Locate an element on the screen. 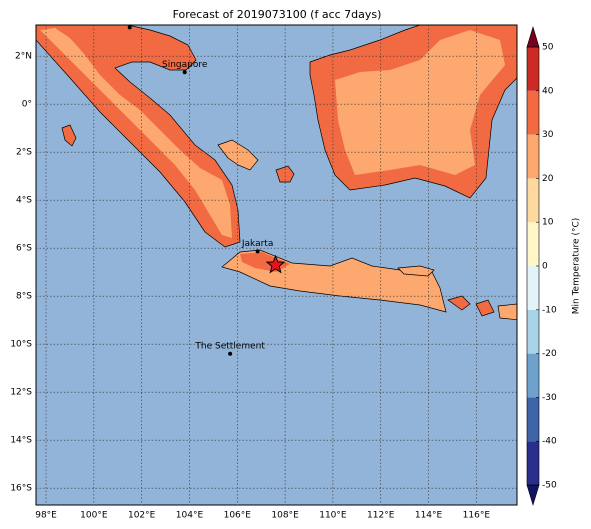 The height and width of the screenshot is (529, 591). colorbar-under is located at coordinates (533, 495).